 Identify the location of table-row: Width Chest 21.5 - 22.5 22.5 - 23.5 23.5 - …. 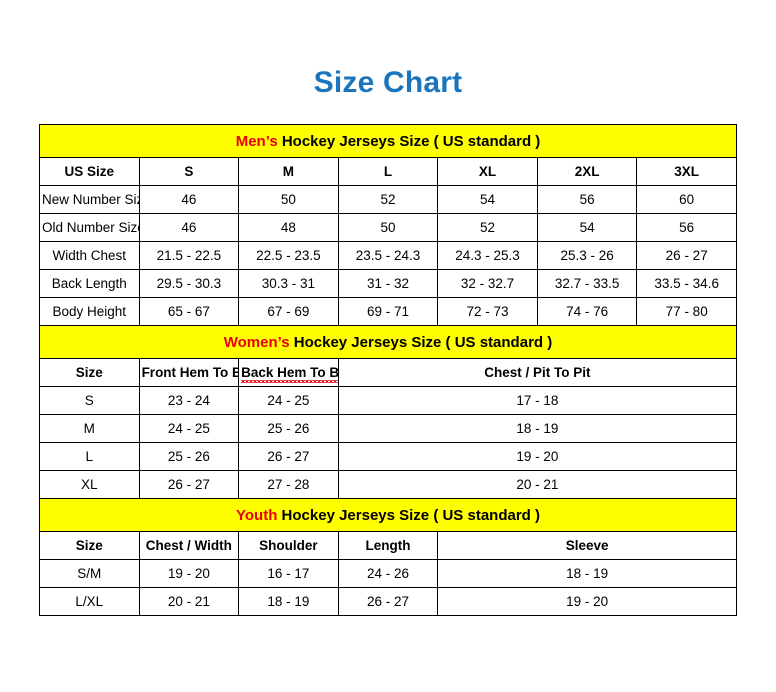
(388, 255).